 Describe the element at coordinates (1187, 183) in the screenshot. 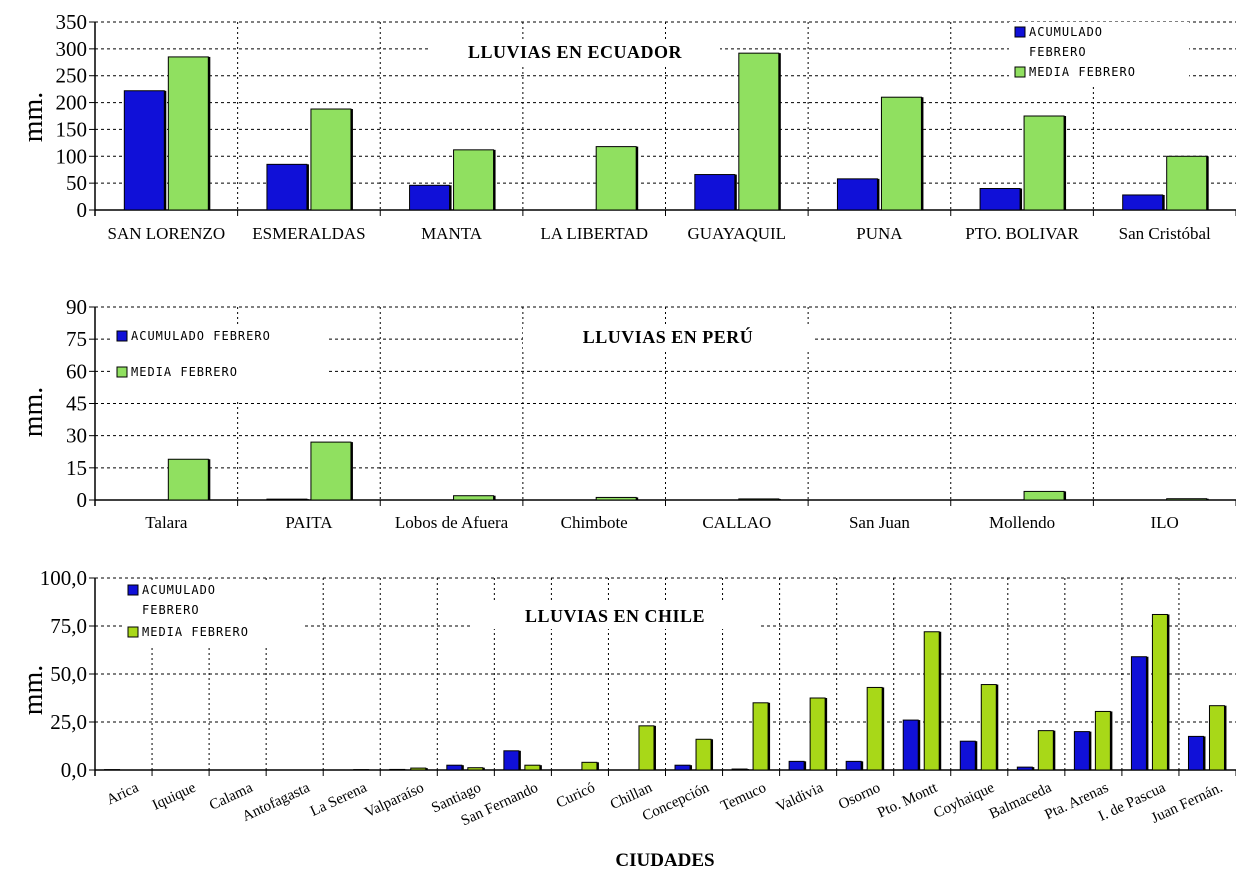

I see `bar-media-san-crist-bal` at that location.